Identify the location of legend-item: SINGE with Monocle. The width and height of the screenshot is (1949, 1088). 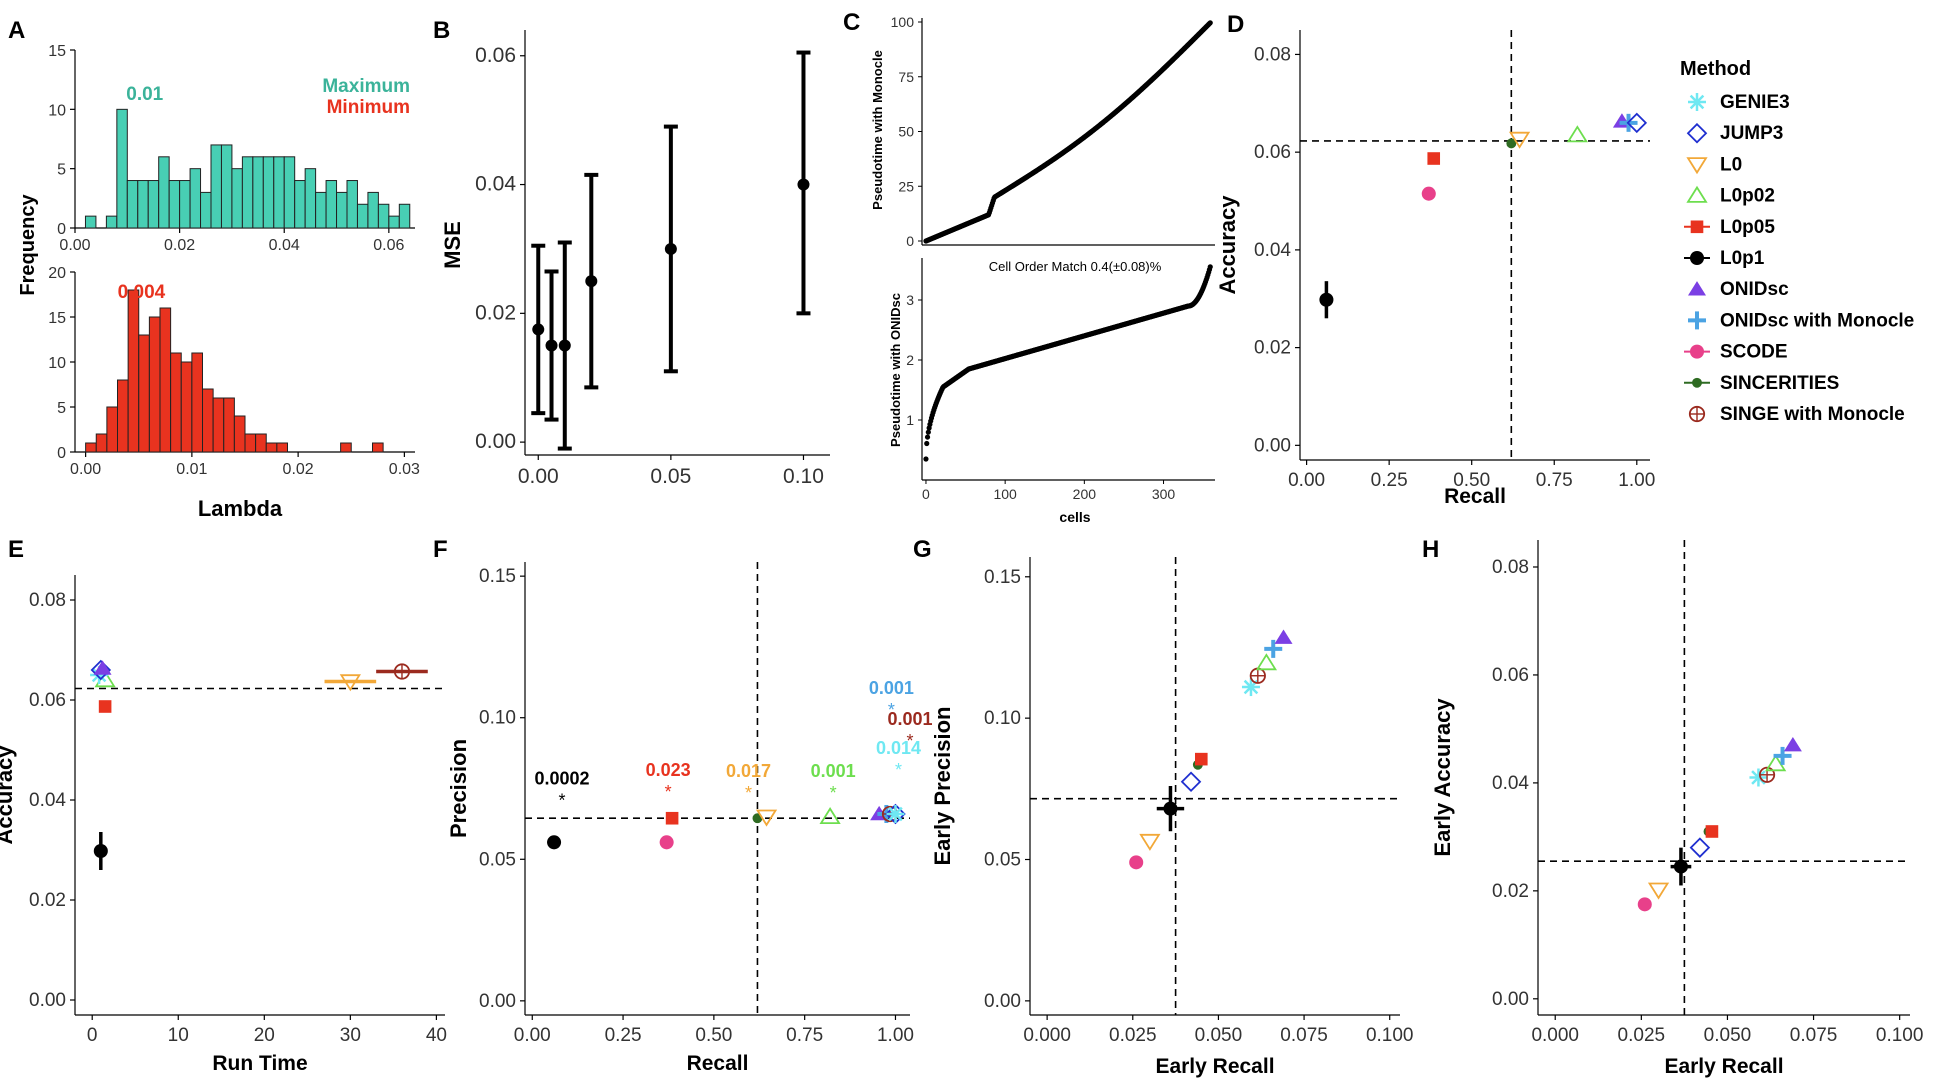
(1796, 414).